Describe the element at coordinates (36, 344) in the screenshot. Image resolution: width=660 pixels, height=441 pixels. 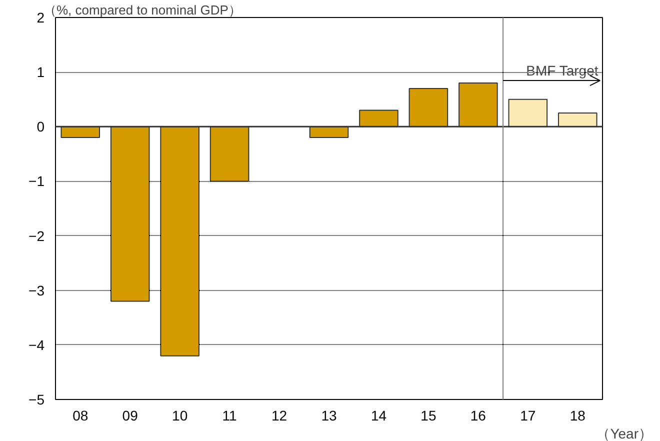
I see `y-tick-label: −4` at that location.